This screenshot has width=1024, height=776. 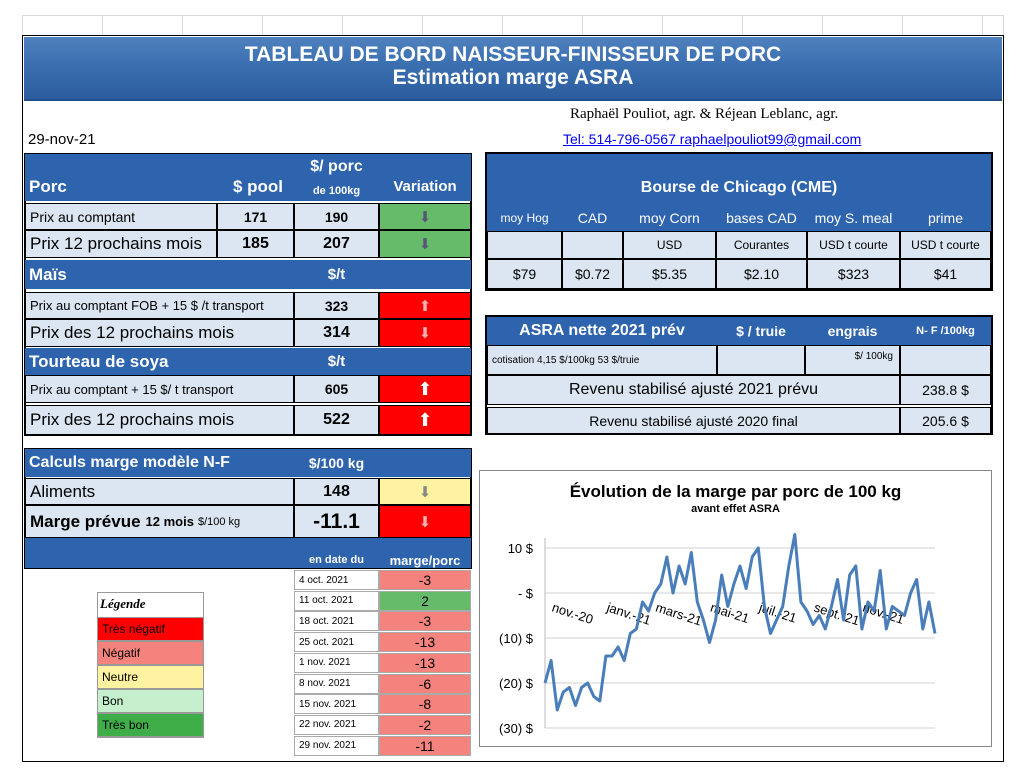 What do you see at coordinates (602, 360) in the screenshot?
I see `asra-cotisation: cotisation 4,15 $/100kg 53 $/truie` at bounding box center [602, 360].